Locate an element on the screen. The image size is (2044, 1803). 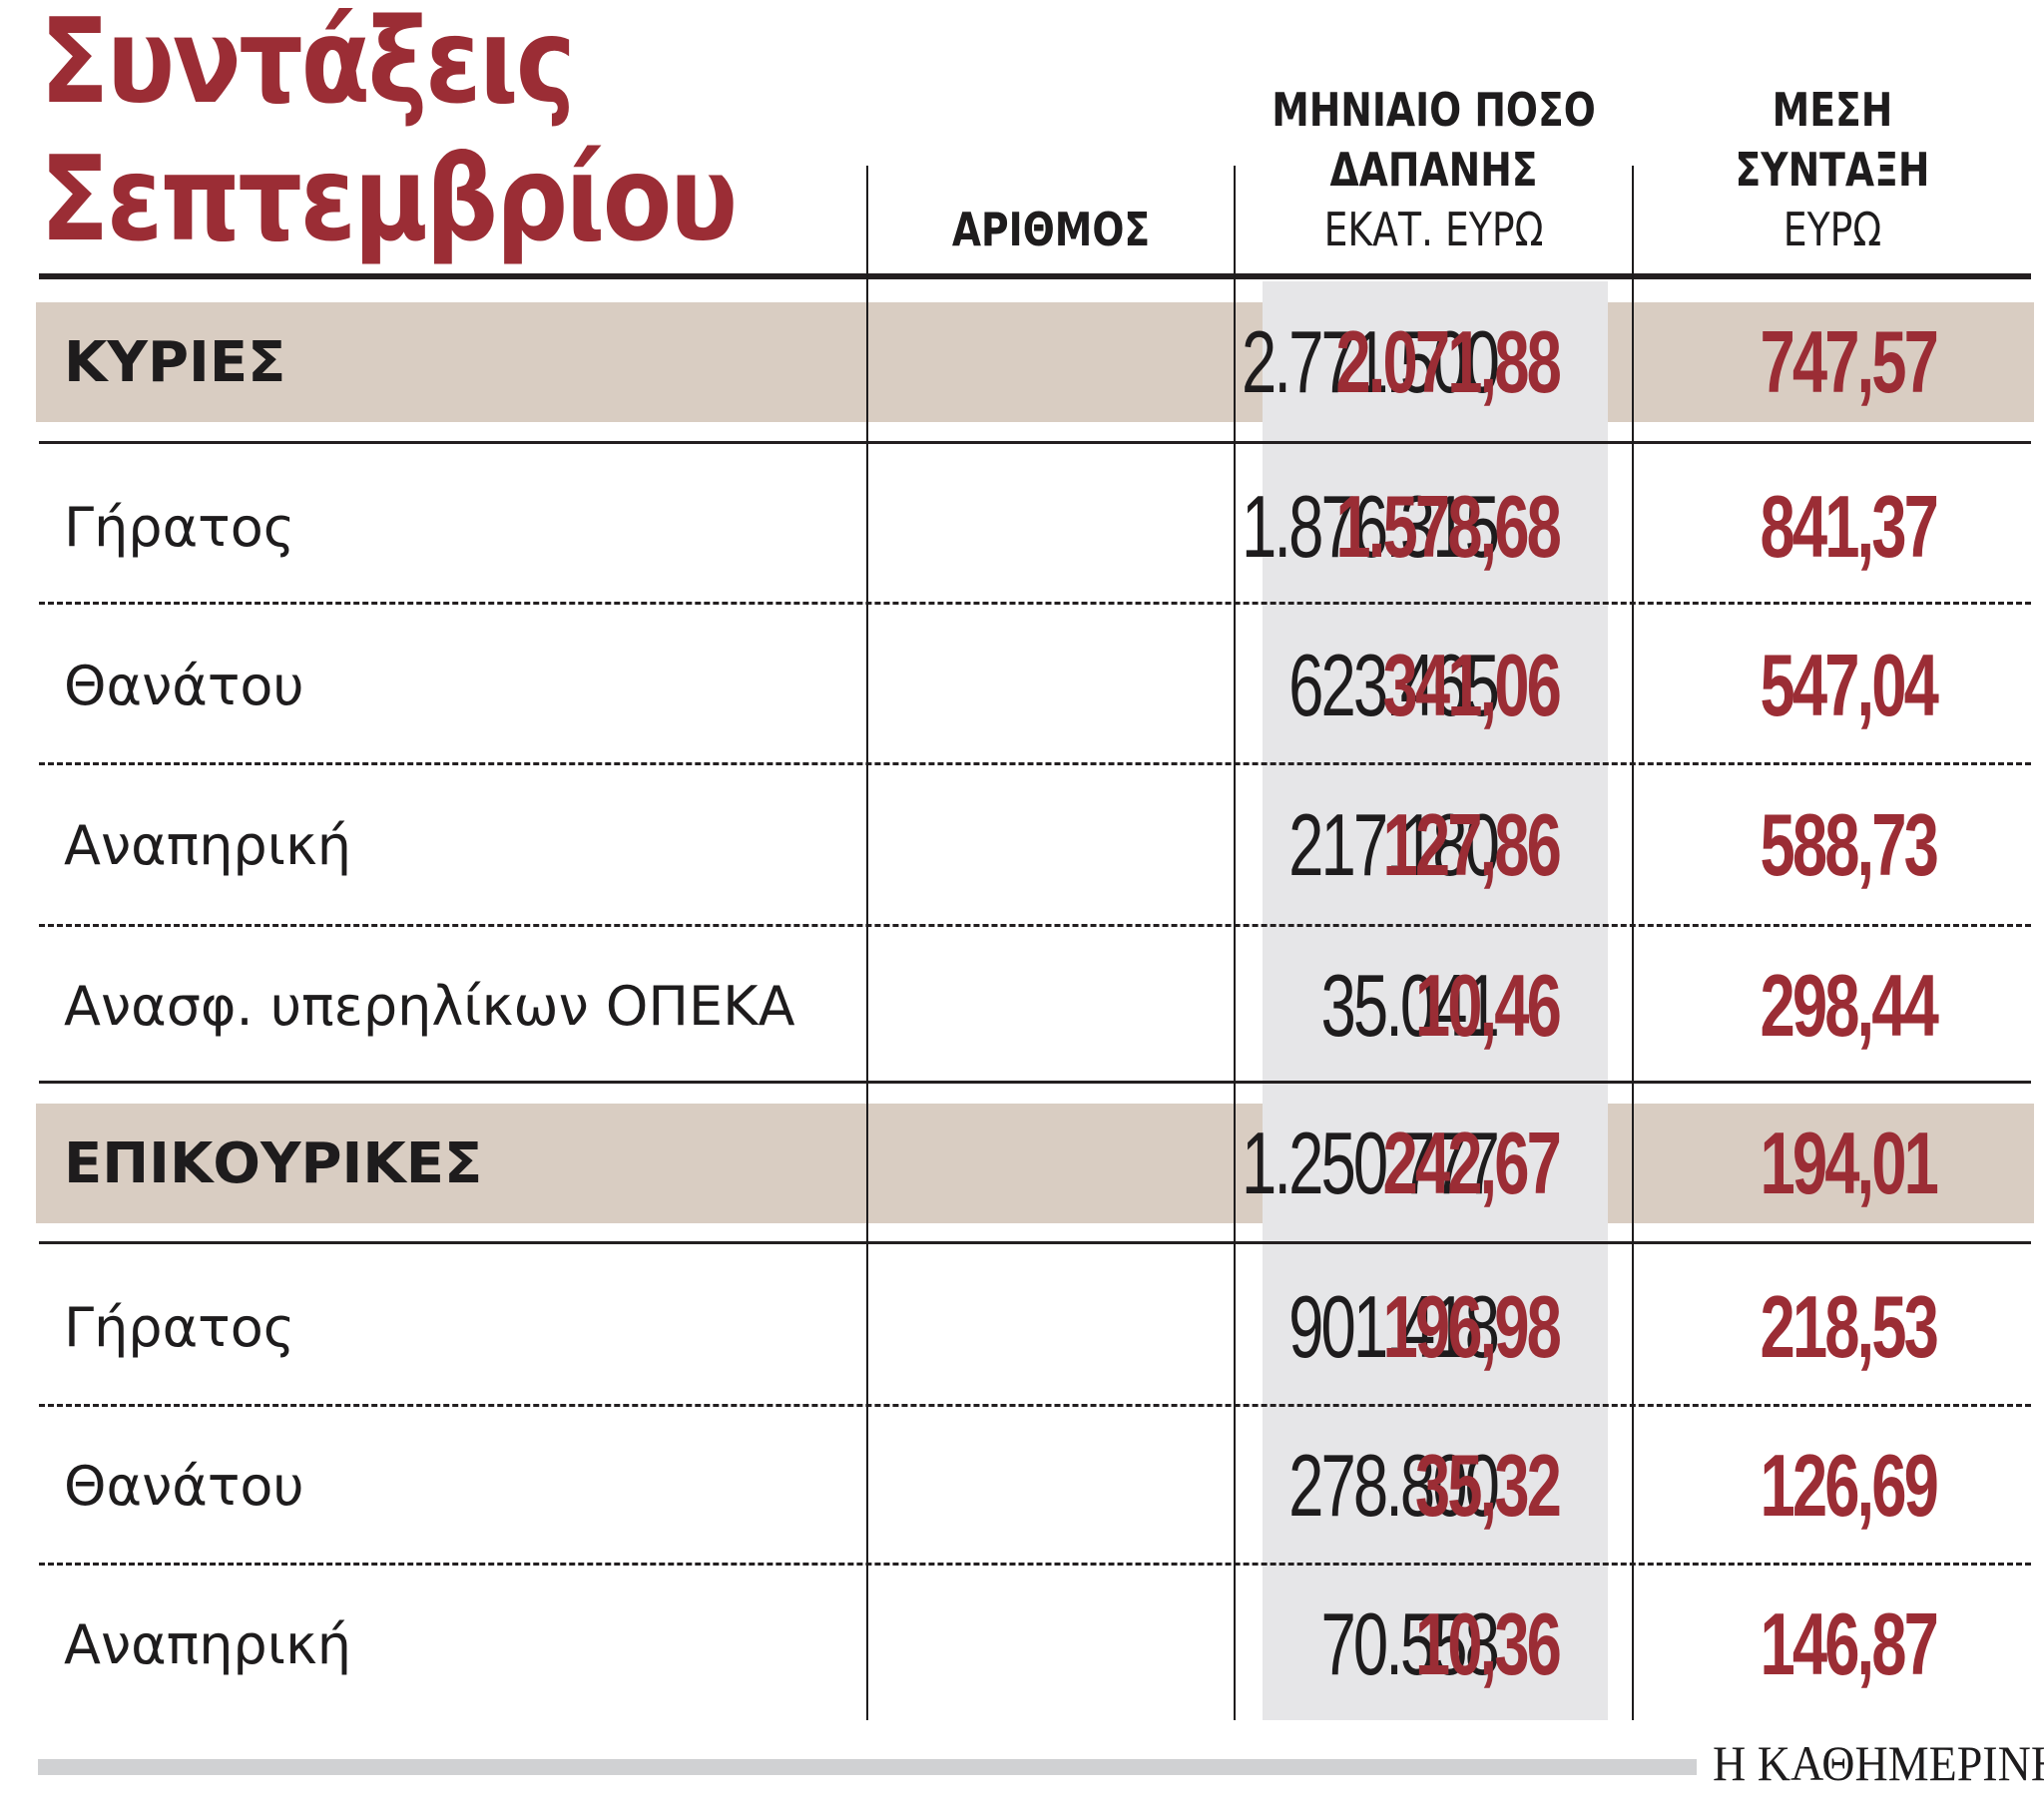
cell-average: 547,04 is located at coordinates (1849, 685).